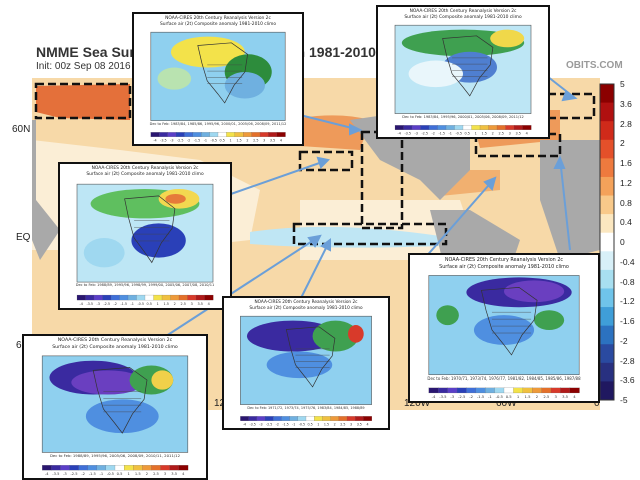  What do you see at coordinates (622, 84) in the screenshot?
I see `colorbar-tick-label: 5` at bounding box center [622, 84].